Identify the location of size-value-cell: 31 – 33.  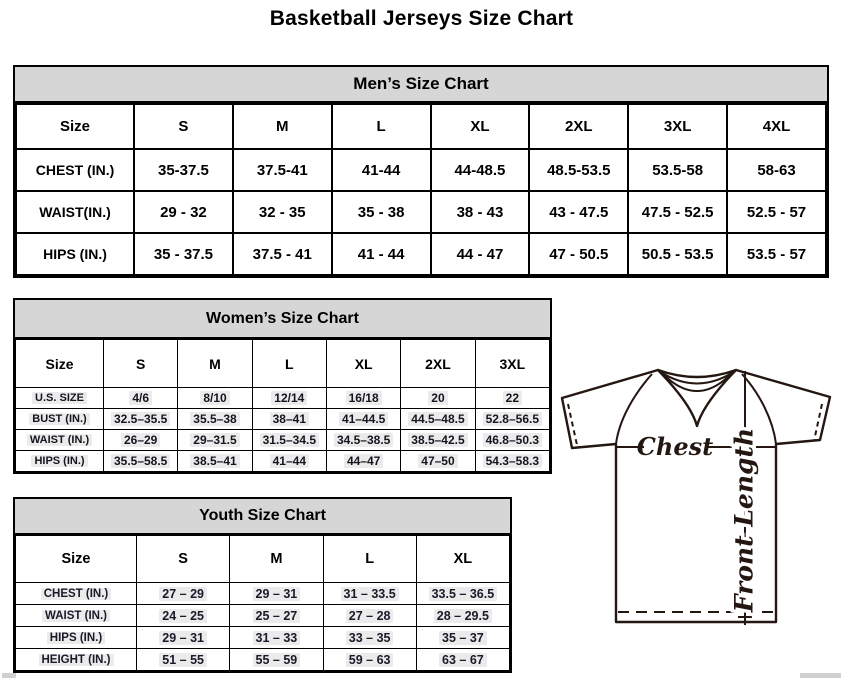
(276, 637).